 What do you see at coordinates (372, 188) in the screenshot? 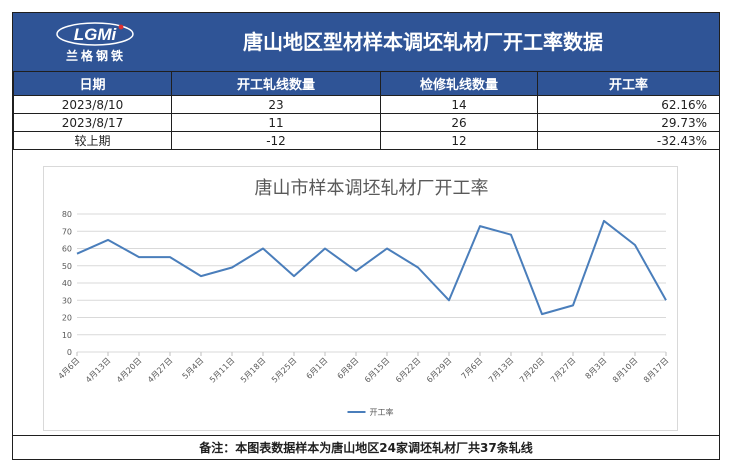
I see `chart-title: 唐山市样本调坯轧材厂开工率` at bounding box center [372, 188].